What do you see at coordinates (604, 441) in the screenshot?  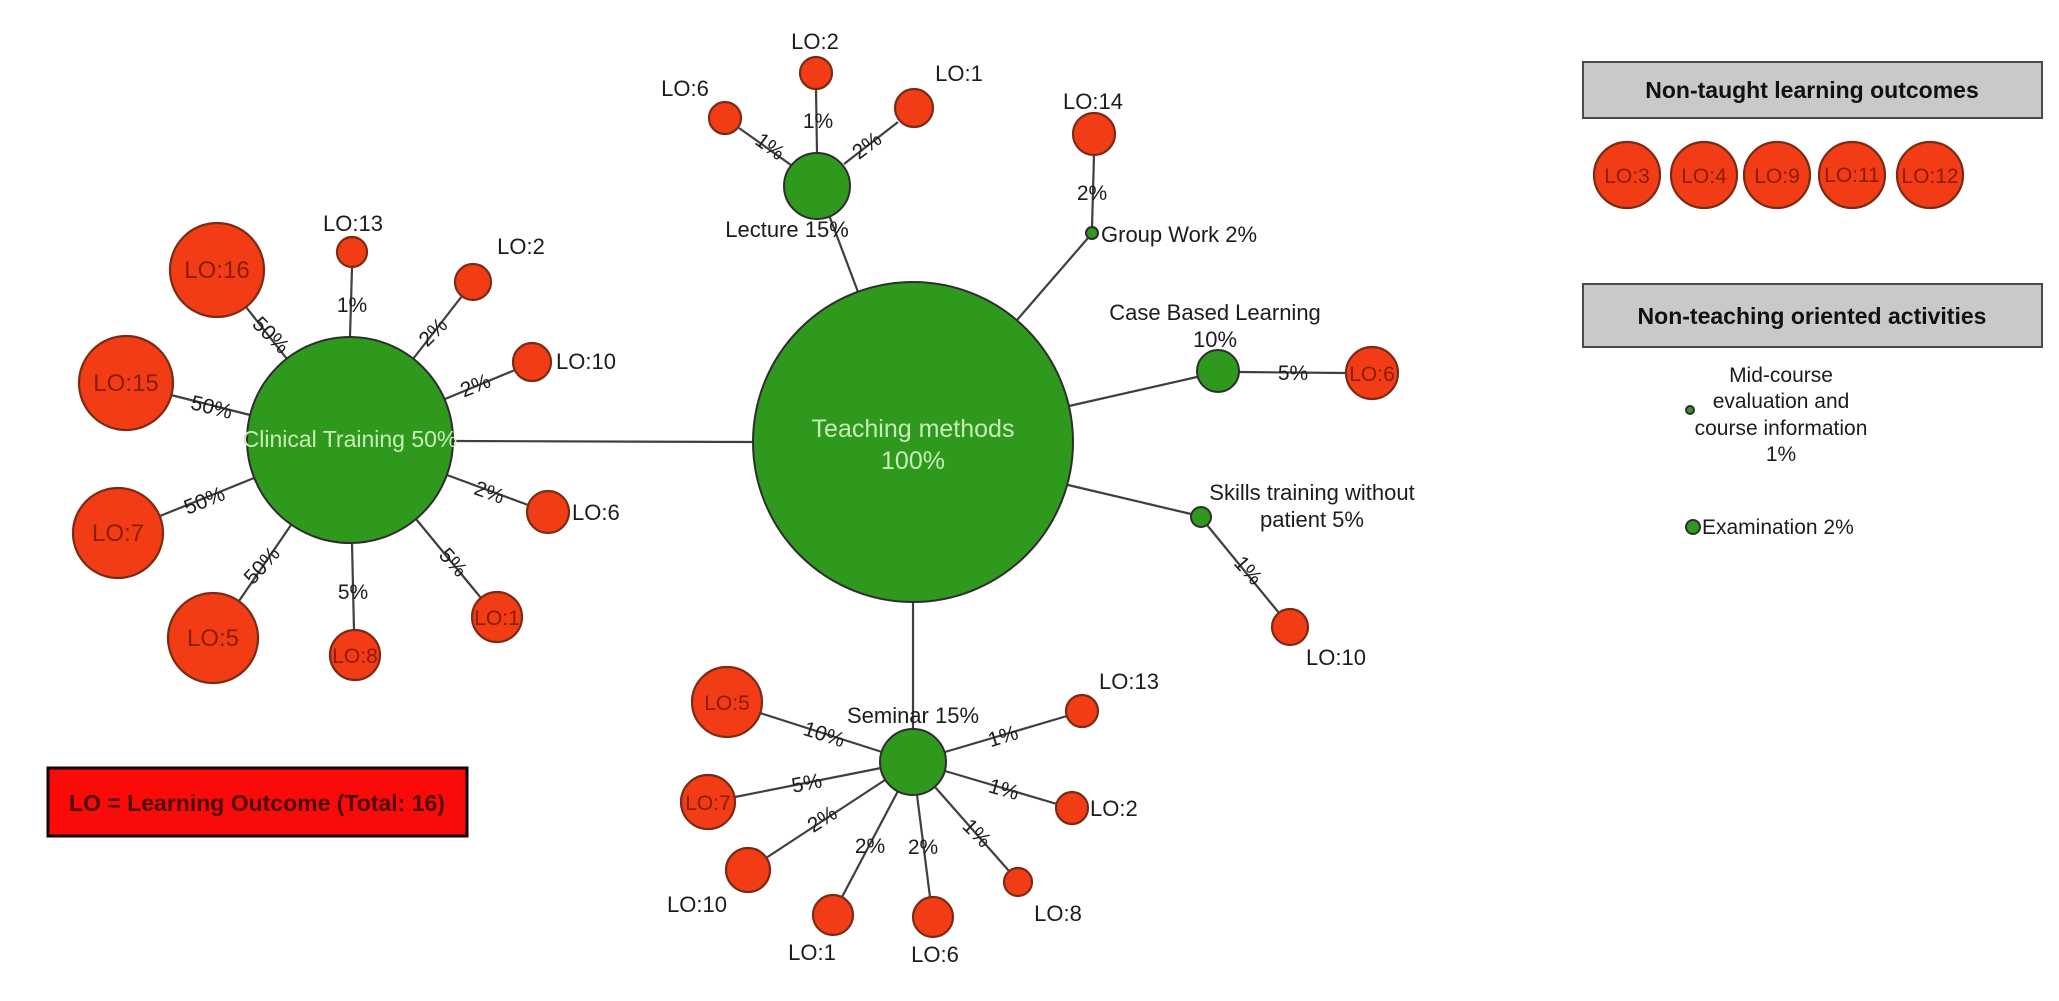 I see `edge-teaching-clinical` at bounding box center [604, 441].